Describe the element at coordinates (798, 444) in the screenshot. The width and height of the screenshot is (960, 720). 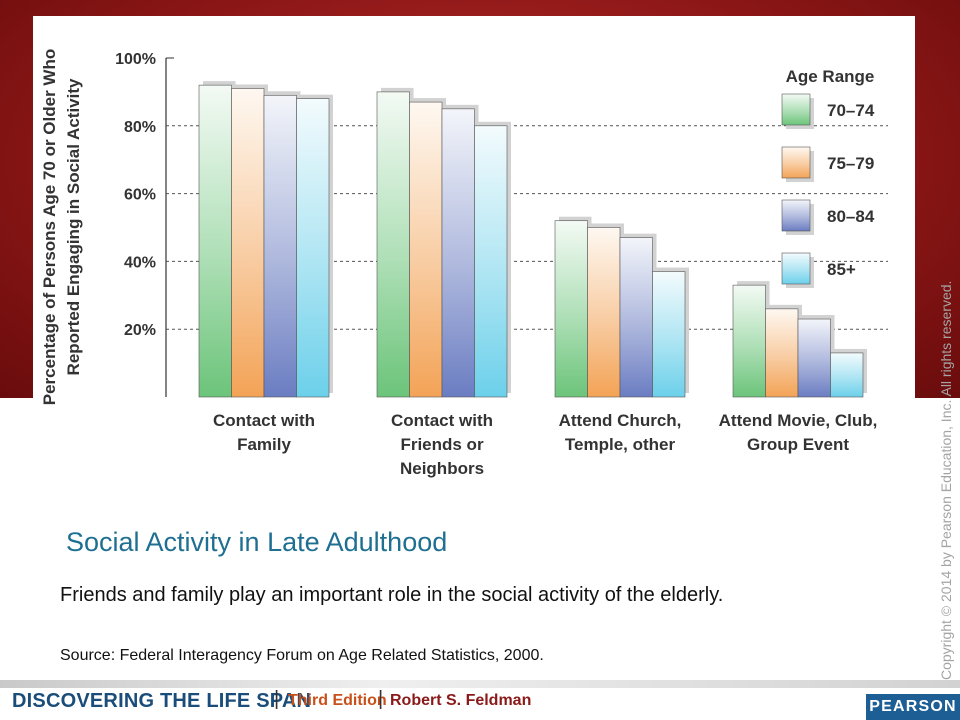
I see `x-category-label: Group Event` at that location.